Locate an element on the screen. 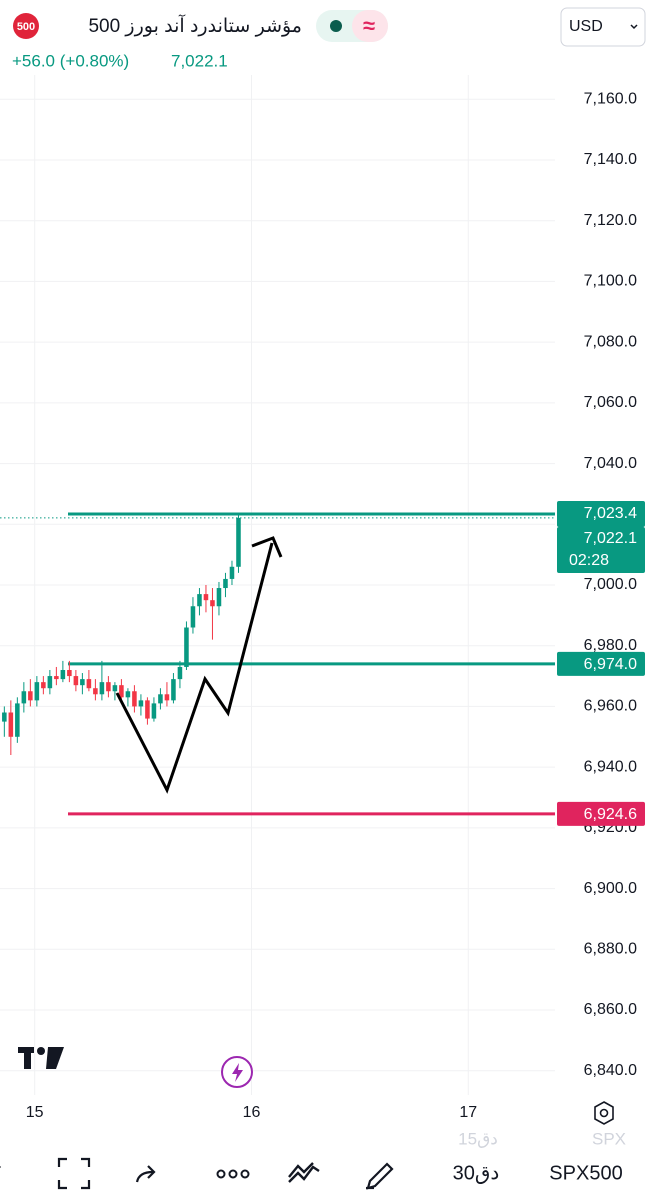 The width and height of the screenshot is (653, 1200). ghost-interval: 15دق is located at coordinates (478, 1138).